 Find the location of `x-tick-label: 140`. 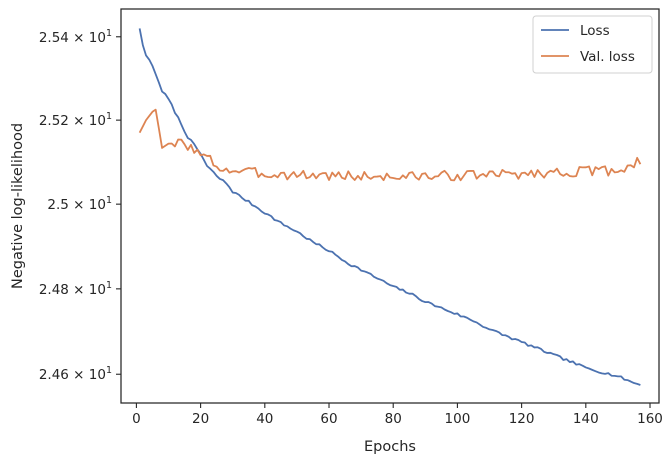

x-tick-label: 140 is located at coordinates (586, 419).